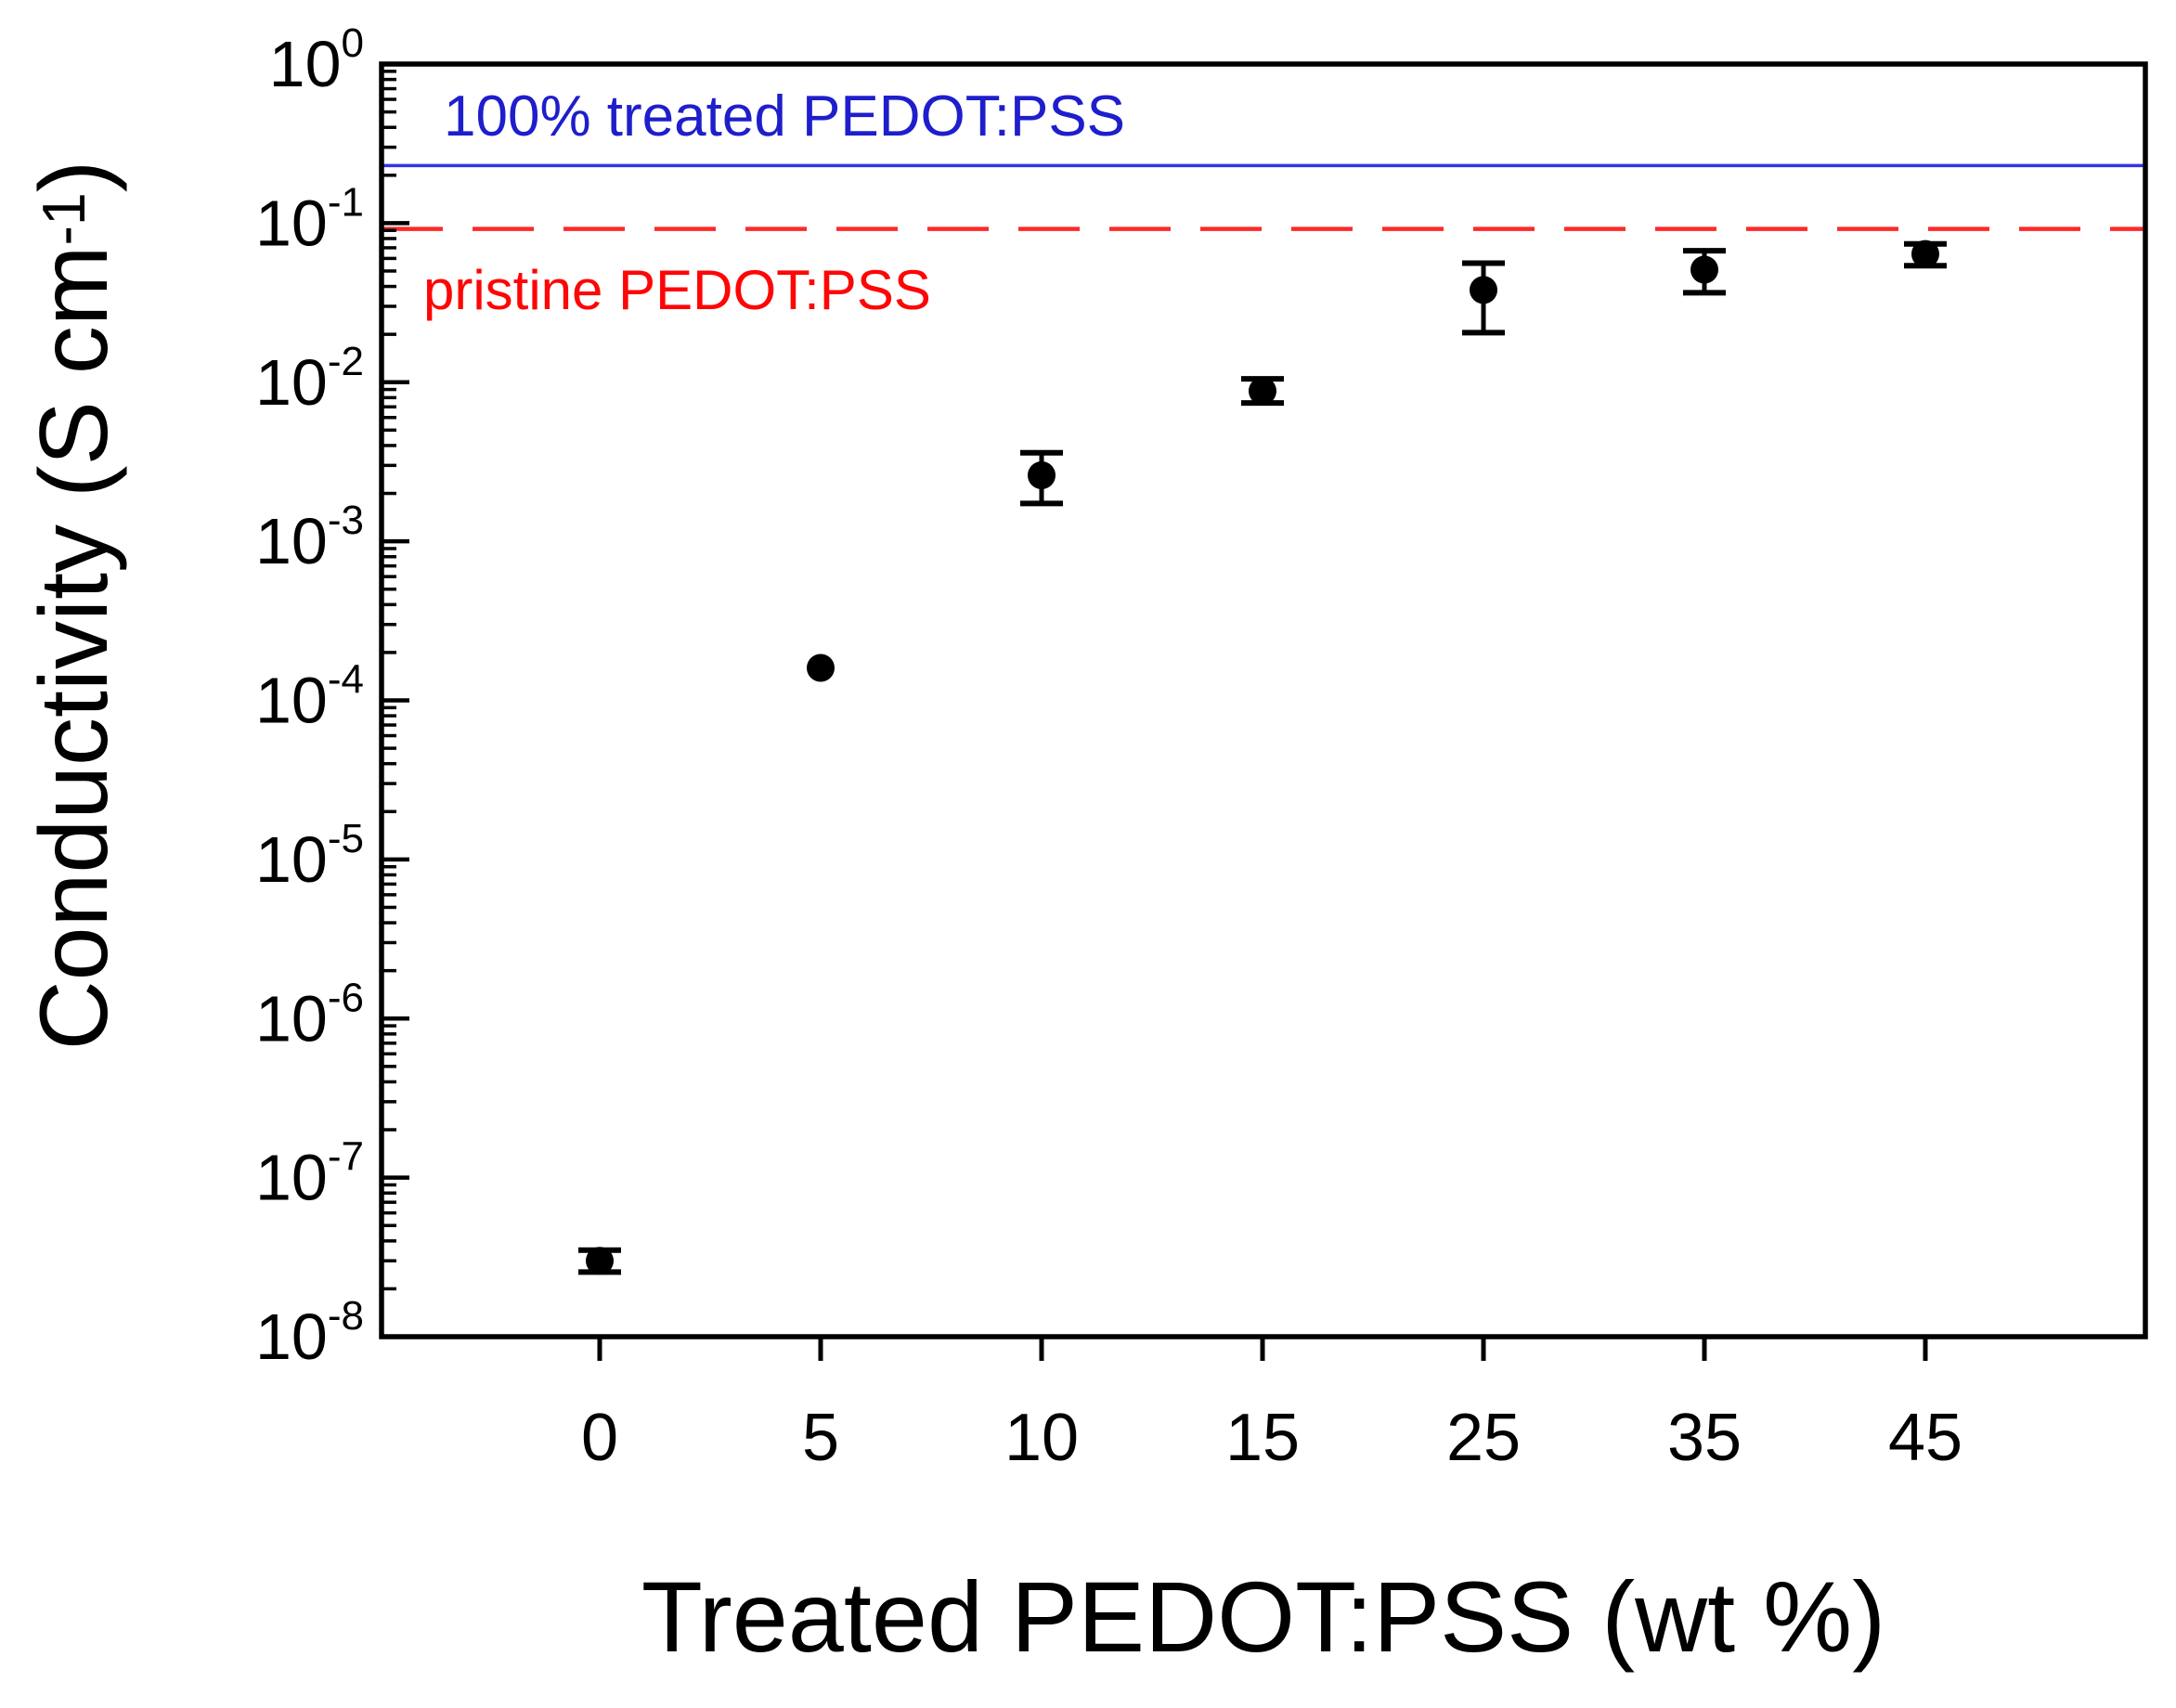 The width and height of the screenshot is (2176, 1708). Describe the element at coordinates (309, 537) in the screenshot. I see `y-tick-label: 10⁻³` at that location.